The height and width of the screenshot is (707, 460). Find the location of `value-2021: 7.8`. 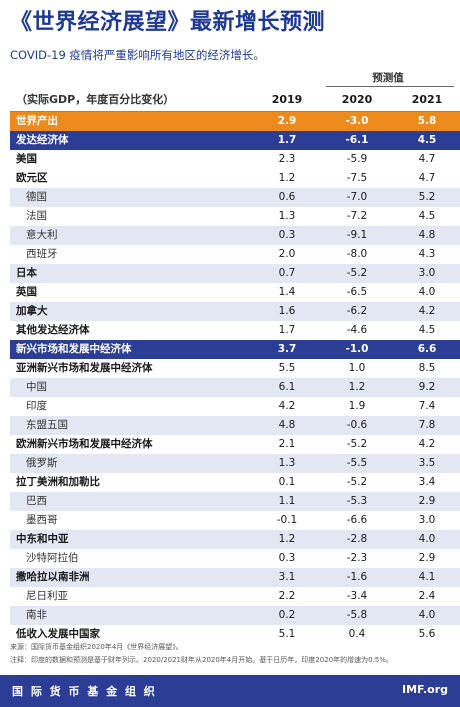

value-2021: 7.8 is located at coordinates (426, 425).